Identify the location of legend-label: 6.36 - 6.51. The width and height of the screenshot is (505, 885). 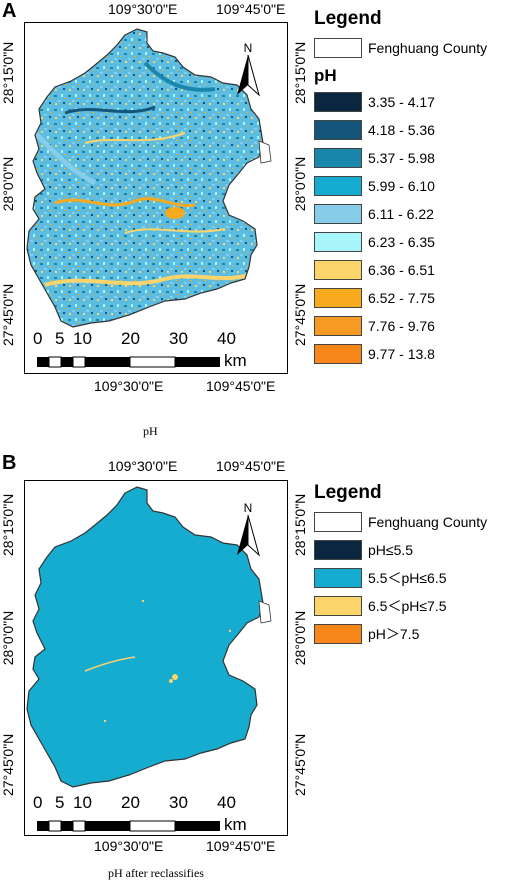
(401, 270).